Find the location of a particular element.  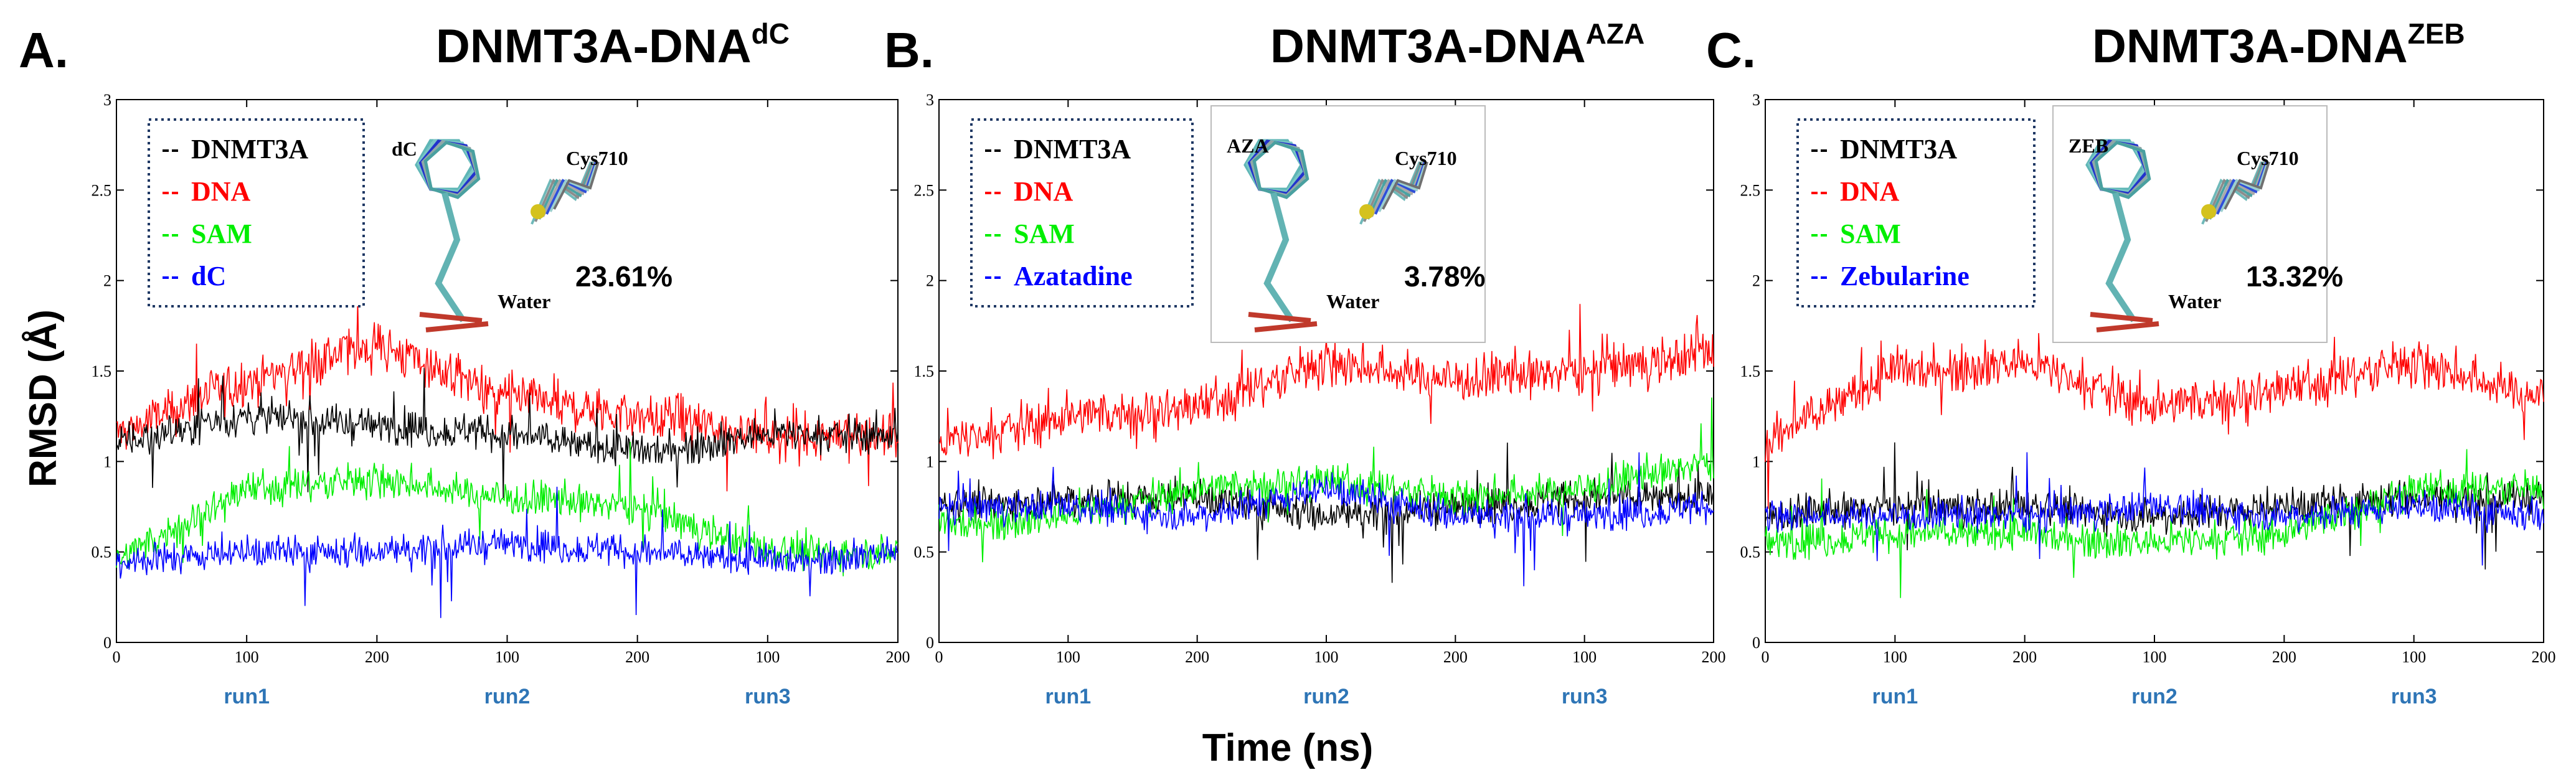

panel-title: DNMT3A-DNAZEB is located at coordinates (2278, 45).